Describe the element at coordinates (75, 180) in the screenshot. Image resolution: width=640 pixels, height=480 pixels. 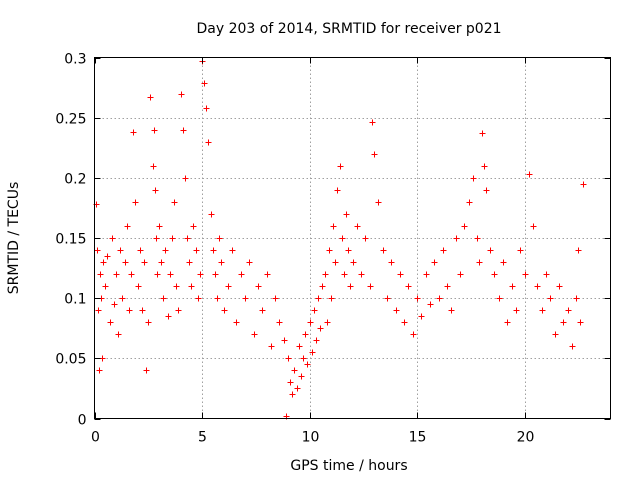
I see `y-tick-label: 0.2` at that location.